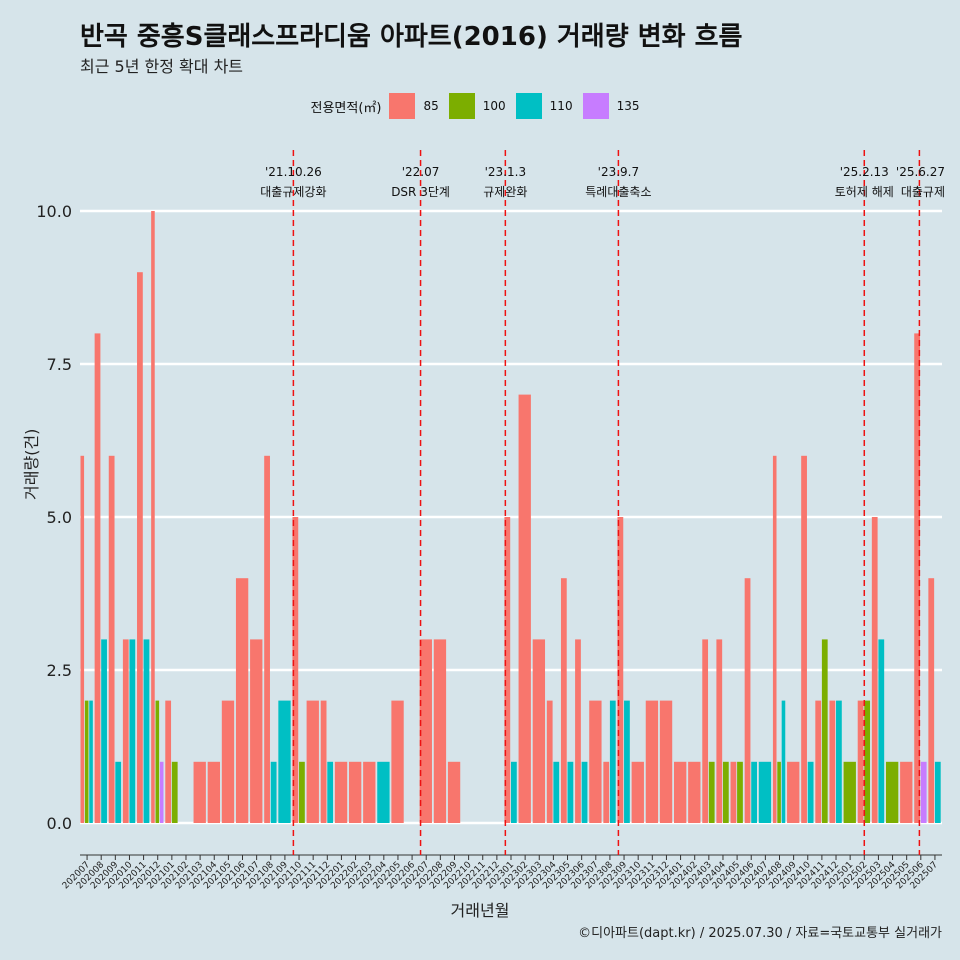 This screenshot has width=960, height=960. I want to click on y-tick-label: 0.0, so click(59, 823).